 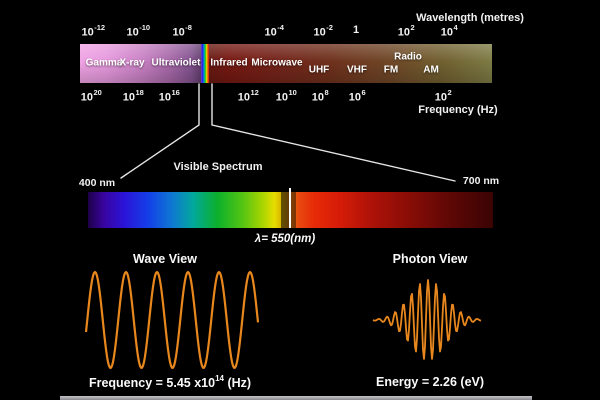 What do you see at coordinates (97, 183) in the screenshot?
I see `visible-min-wavelength-label: 400 nm` at bounding box center [97, 183].